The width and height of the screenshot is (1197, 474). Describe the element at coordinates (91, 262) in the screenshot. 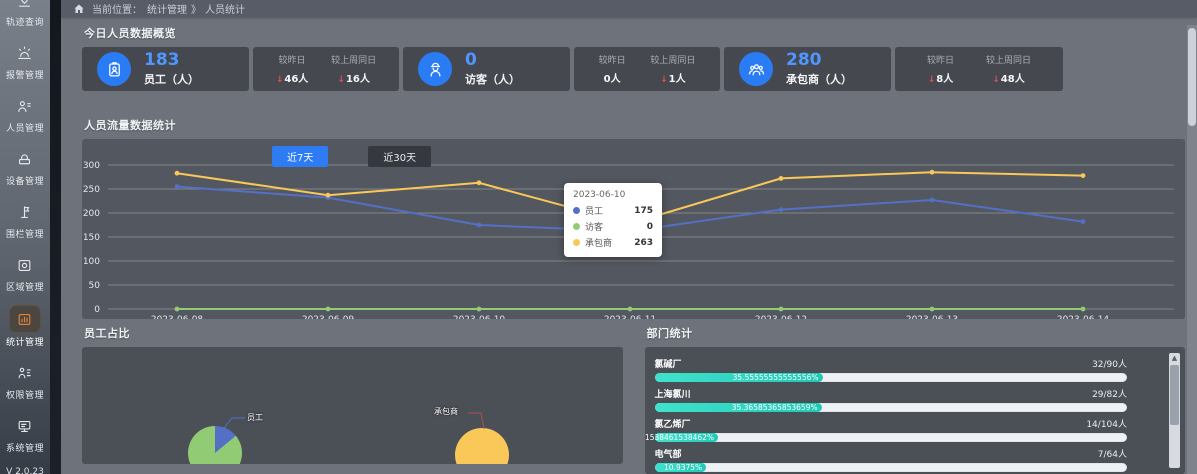

I see `svg-text: 100` at that location.